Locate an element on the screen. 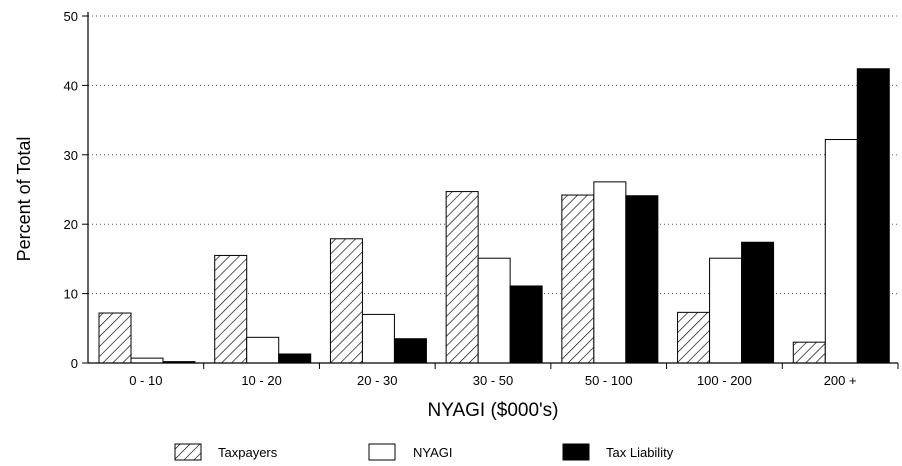 The image size is (902, 466). legend-label: Tax Liability is located at coordinates (640, 452).